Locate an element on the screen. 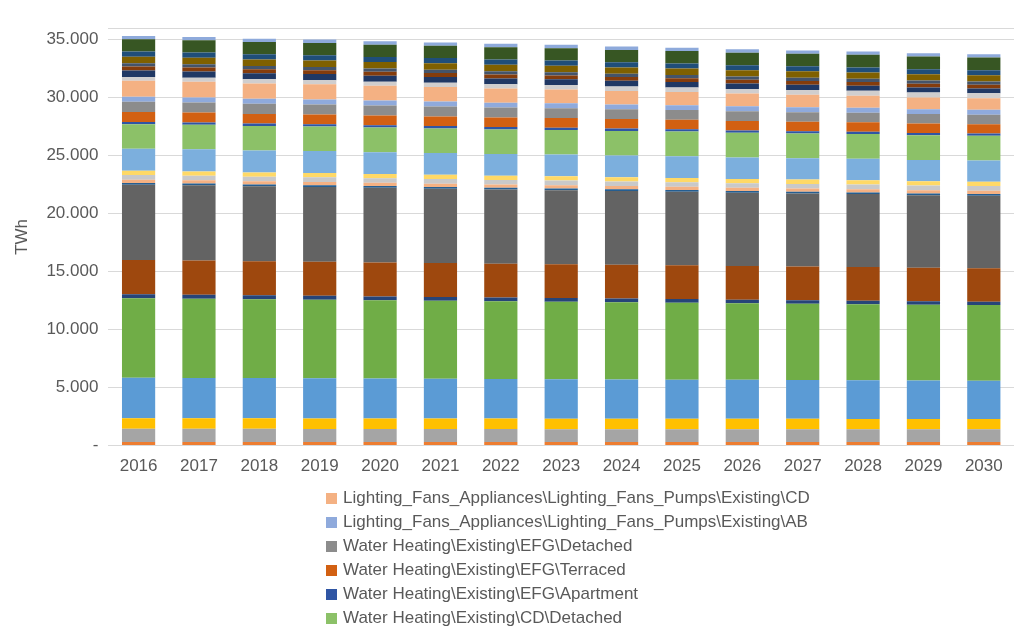  x-tick-label: 2018 is located at coordinates (259, 466).